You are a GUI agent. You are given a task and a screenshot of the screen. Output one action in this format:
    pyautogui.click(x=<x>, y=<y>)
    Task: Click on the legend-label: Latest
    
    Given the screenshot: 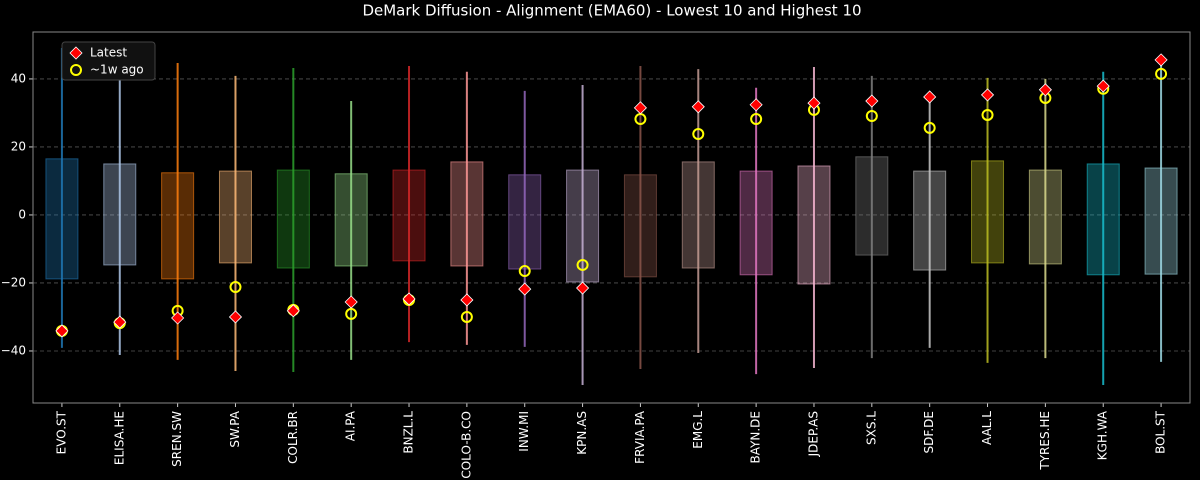 What is the action you would take?
    pyautogui.click(x=108, y=53)
    